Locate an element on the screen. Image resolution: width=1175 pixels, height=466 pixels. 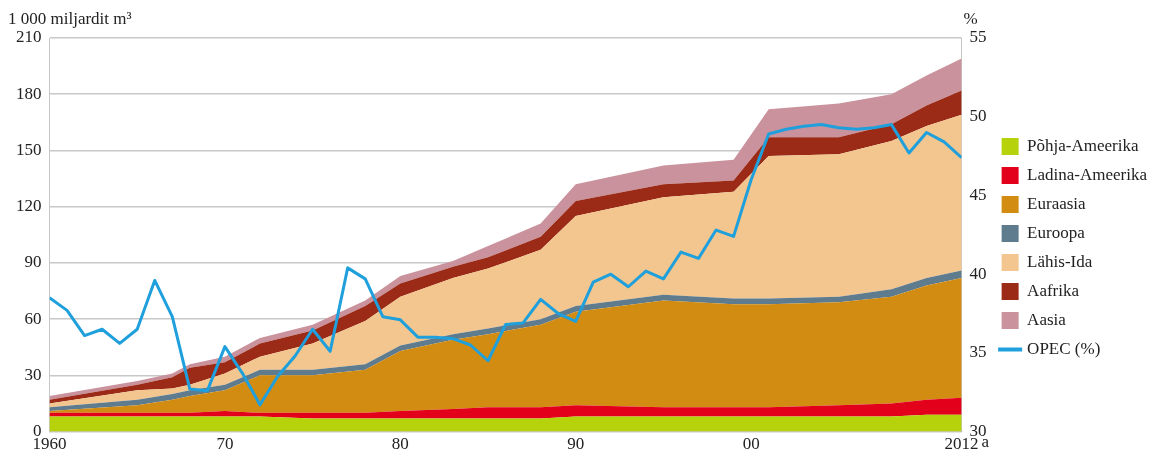
y2-tick-label: 45 is located at coordinates (978, 194).